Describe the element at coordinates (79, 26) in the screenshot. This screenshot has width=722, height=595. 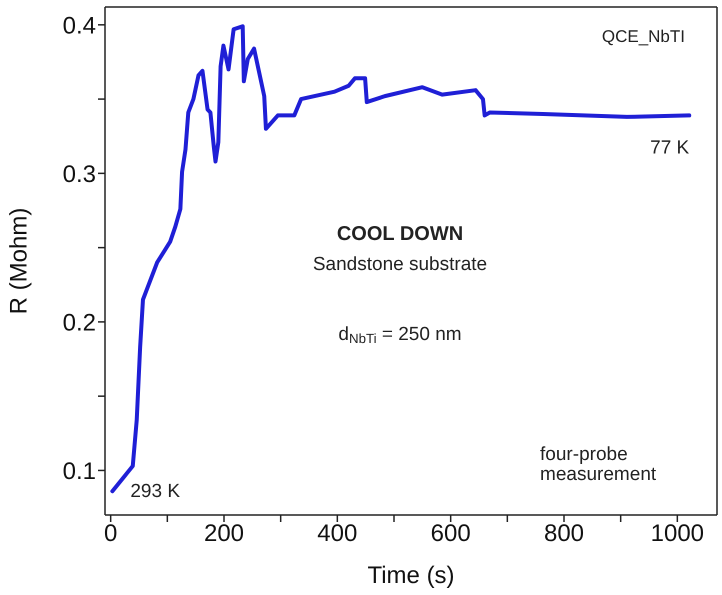
I see `y-tick-label: 0.4` at that location.